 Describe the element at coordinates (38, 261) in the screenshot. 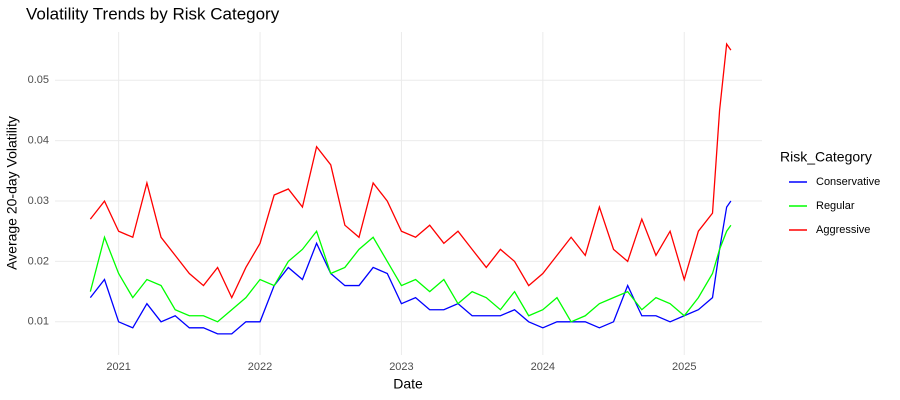

I see `y-tick-label: 0.02` at that location.